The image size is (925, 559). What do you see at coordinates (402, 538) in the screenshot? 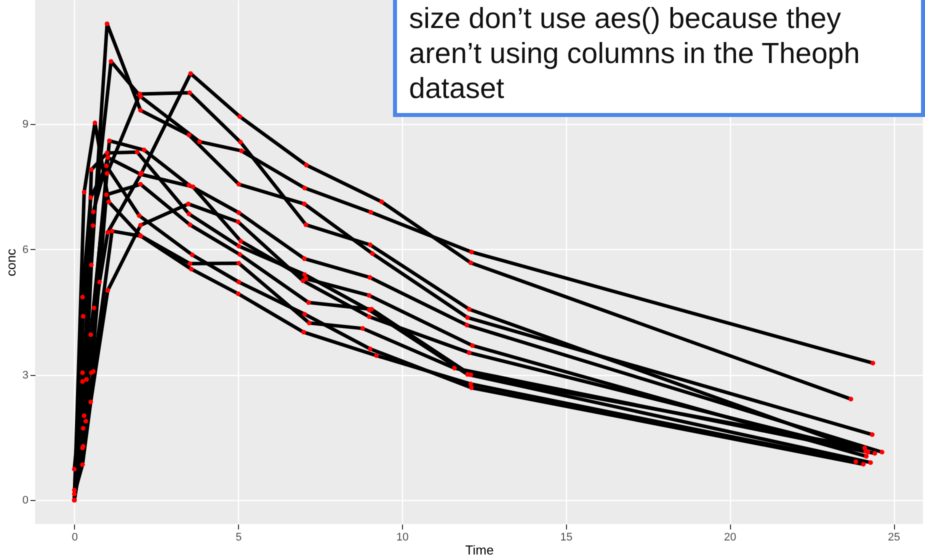
I see `x-tick-label: 10` at bounding box center [402, 538].